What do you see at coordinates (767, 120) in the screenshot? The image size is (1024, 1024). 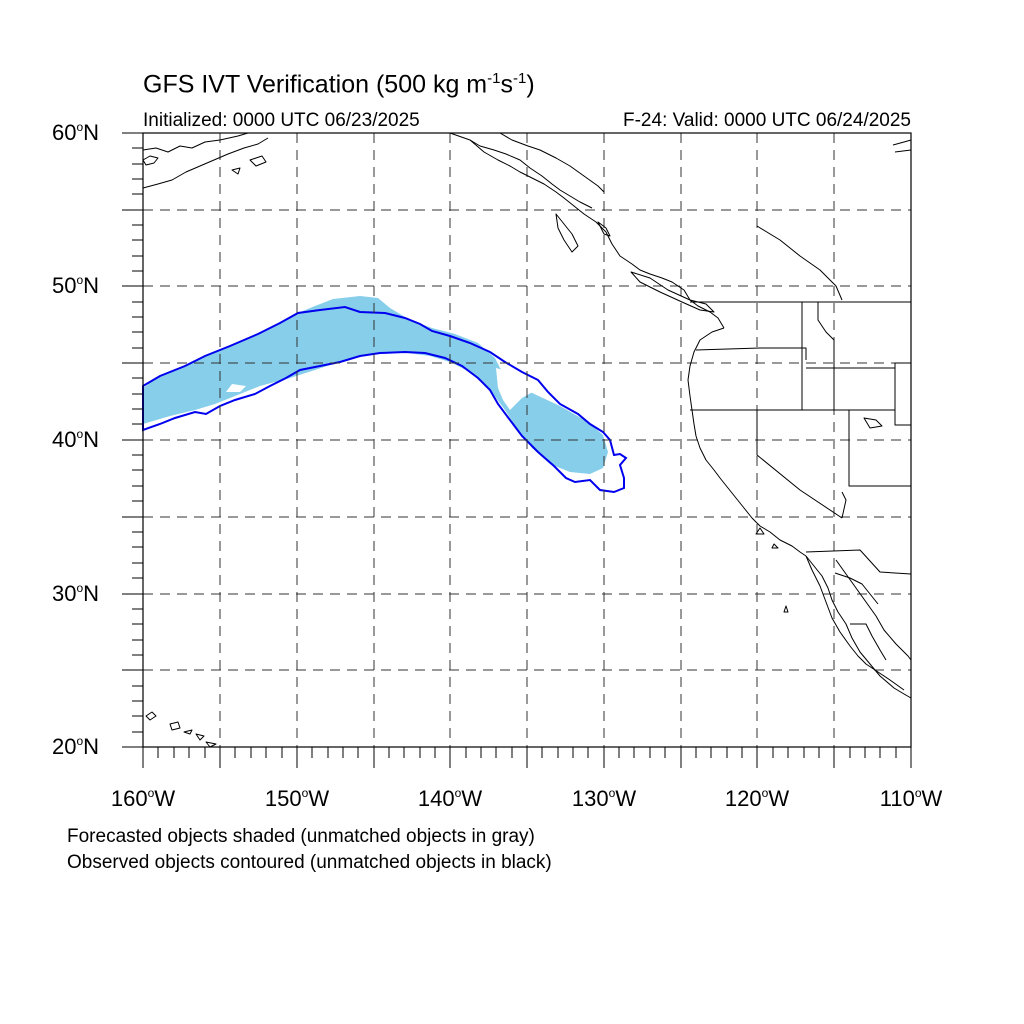 I see `valid-time: F-24: Valid: 0000 UTC 06/24/2025` at bounding box center [767, 120].